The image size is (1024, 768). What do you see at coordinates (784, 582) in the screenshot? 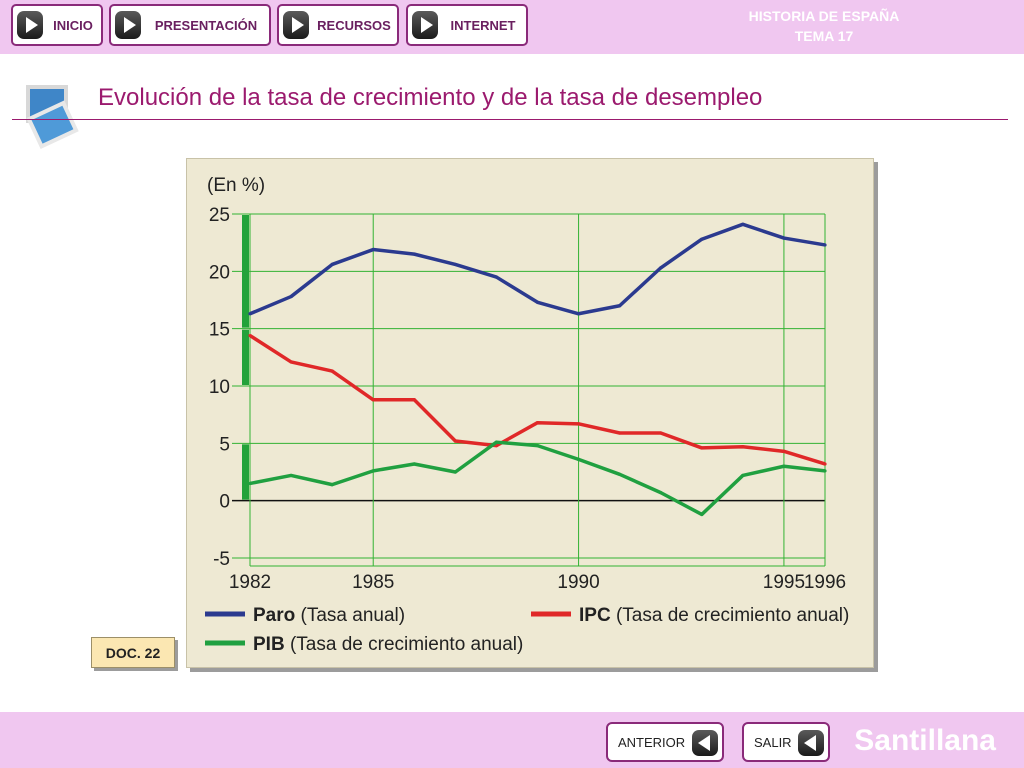
I see `x-tick-label: 1995` at bounding box center [784, 582].